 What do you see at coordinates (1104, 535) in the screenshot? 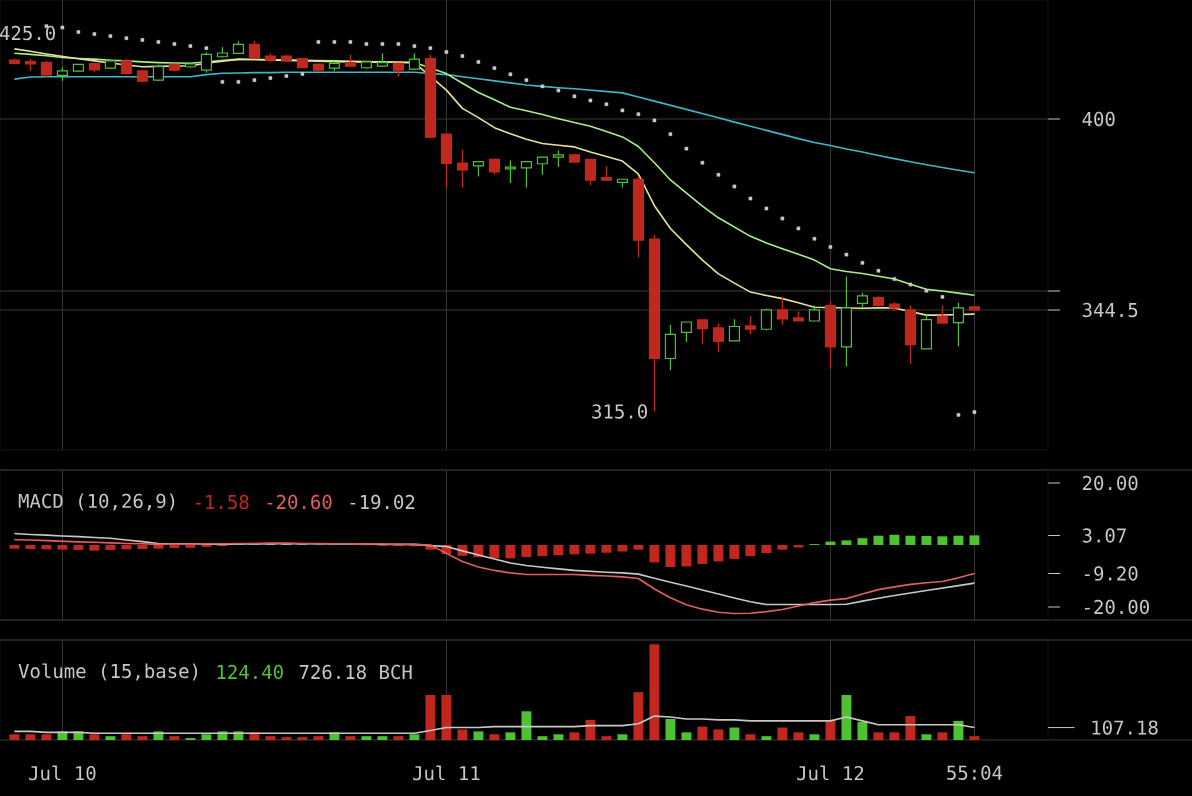
I see `y-tick-label: 3.07` at bounding box center [1104, 535].